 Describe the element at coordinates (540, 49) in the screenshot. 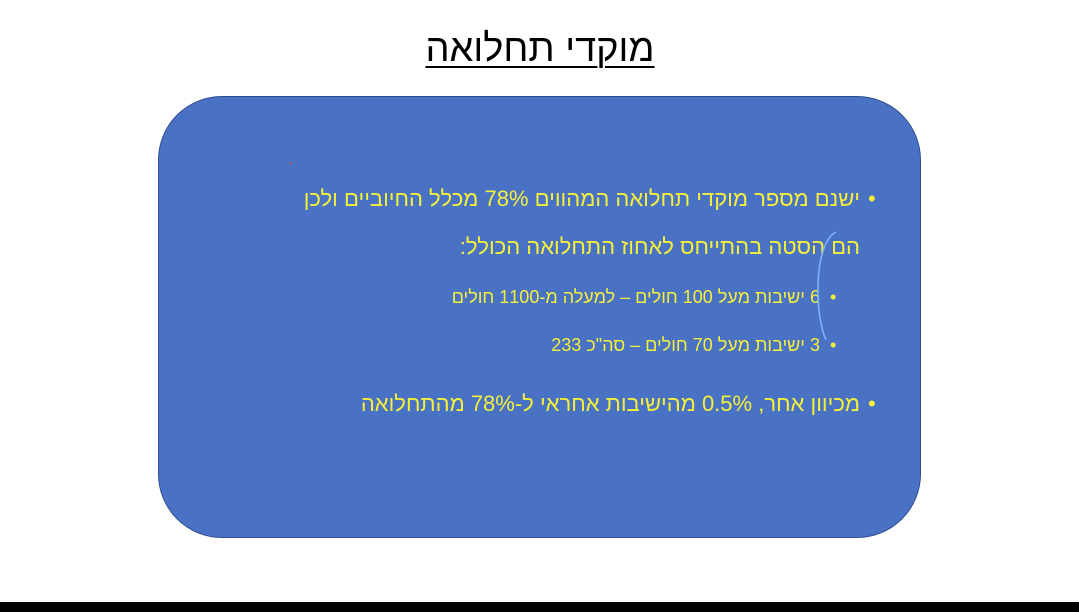

I see `slide-title: מוקדי תחלואה` at that location.